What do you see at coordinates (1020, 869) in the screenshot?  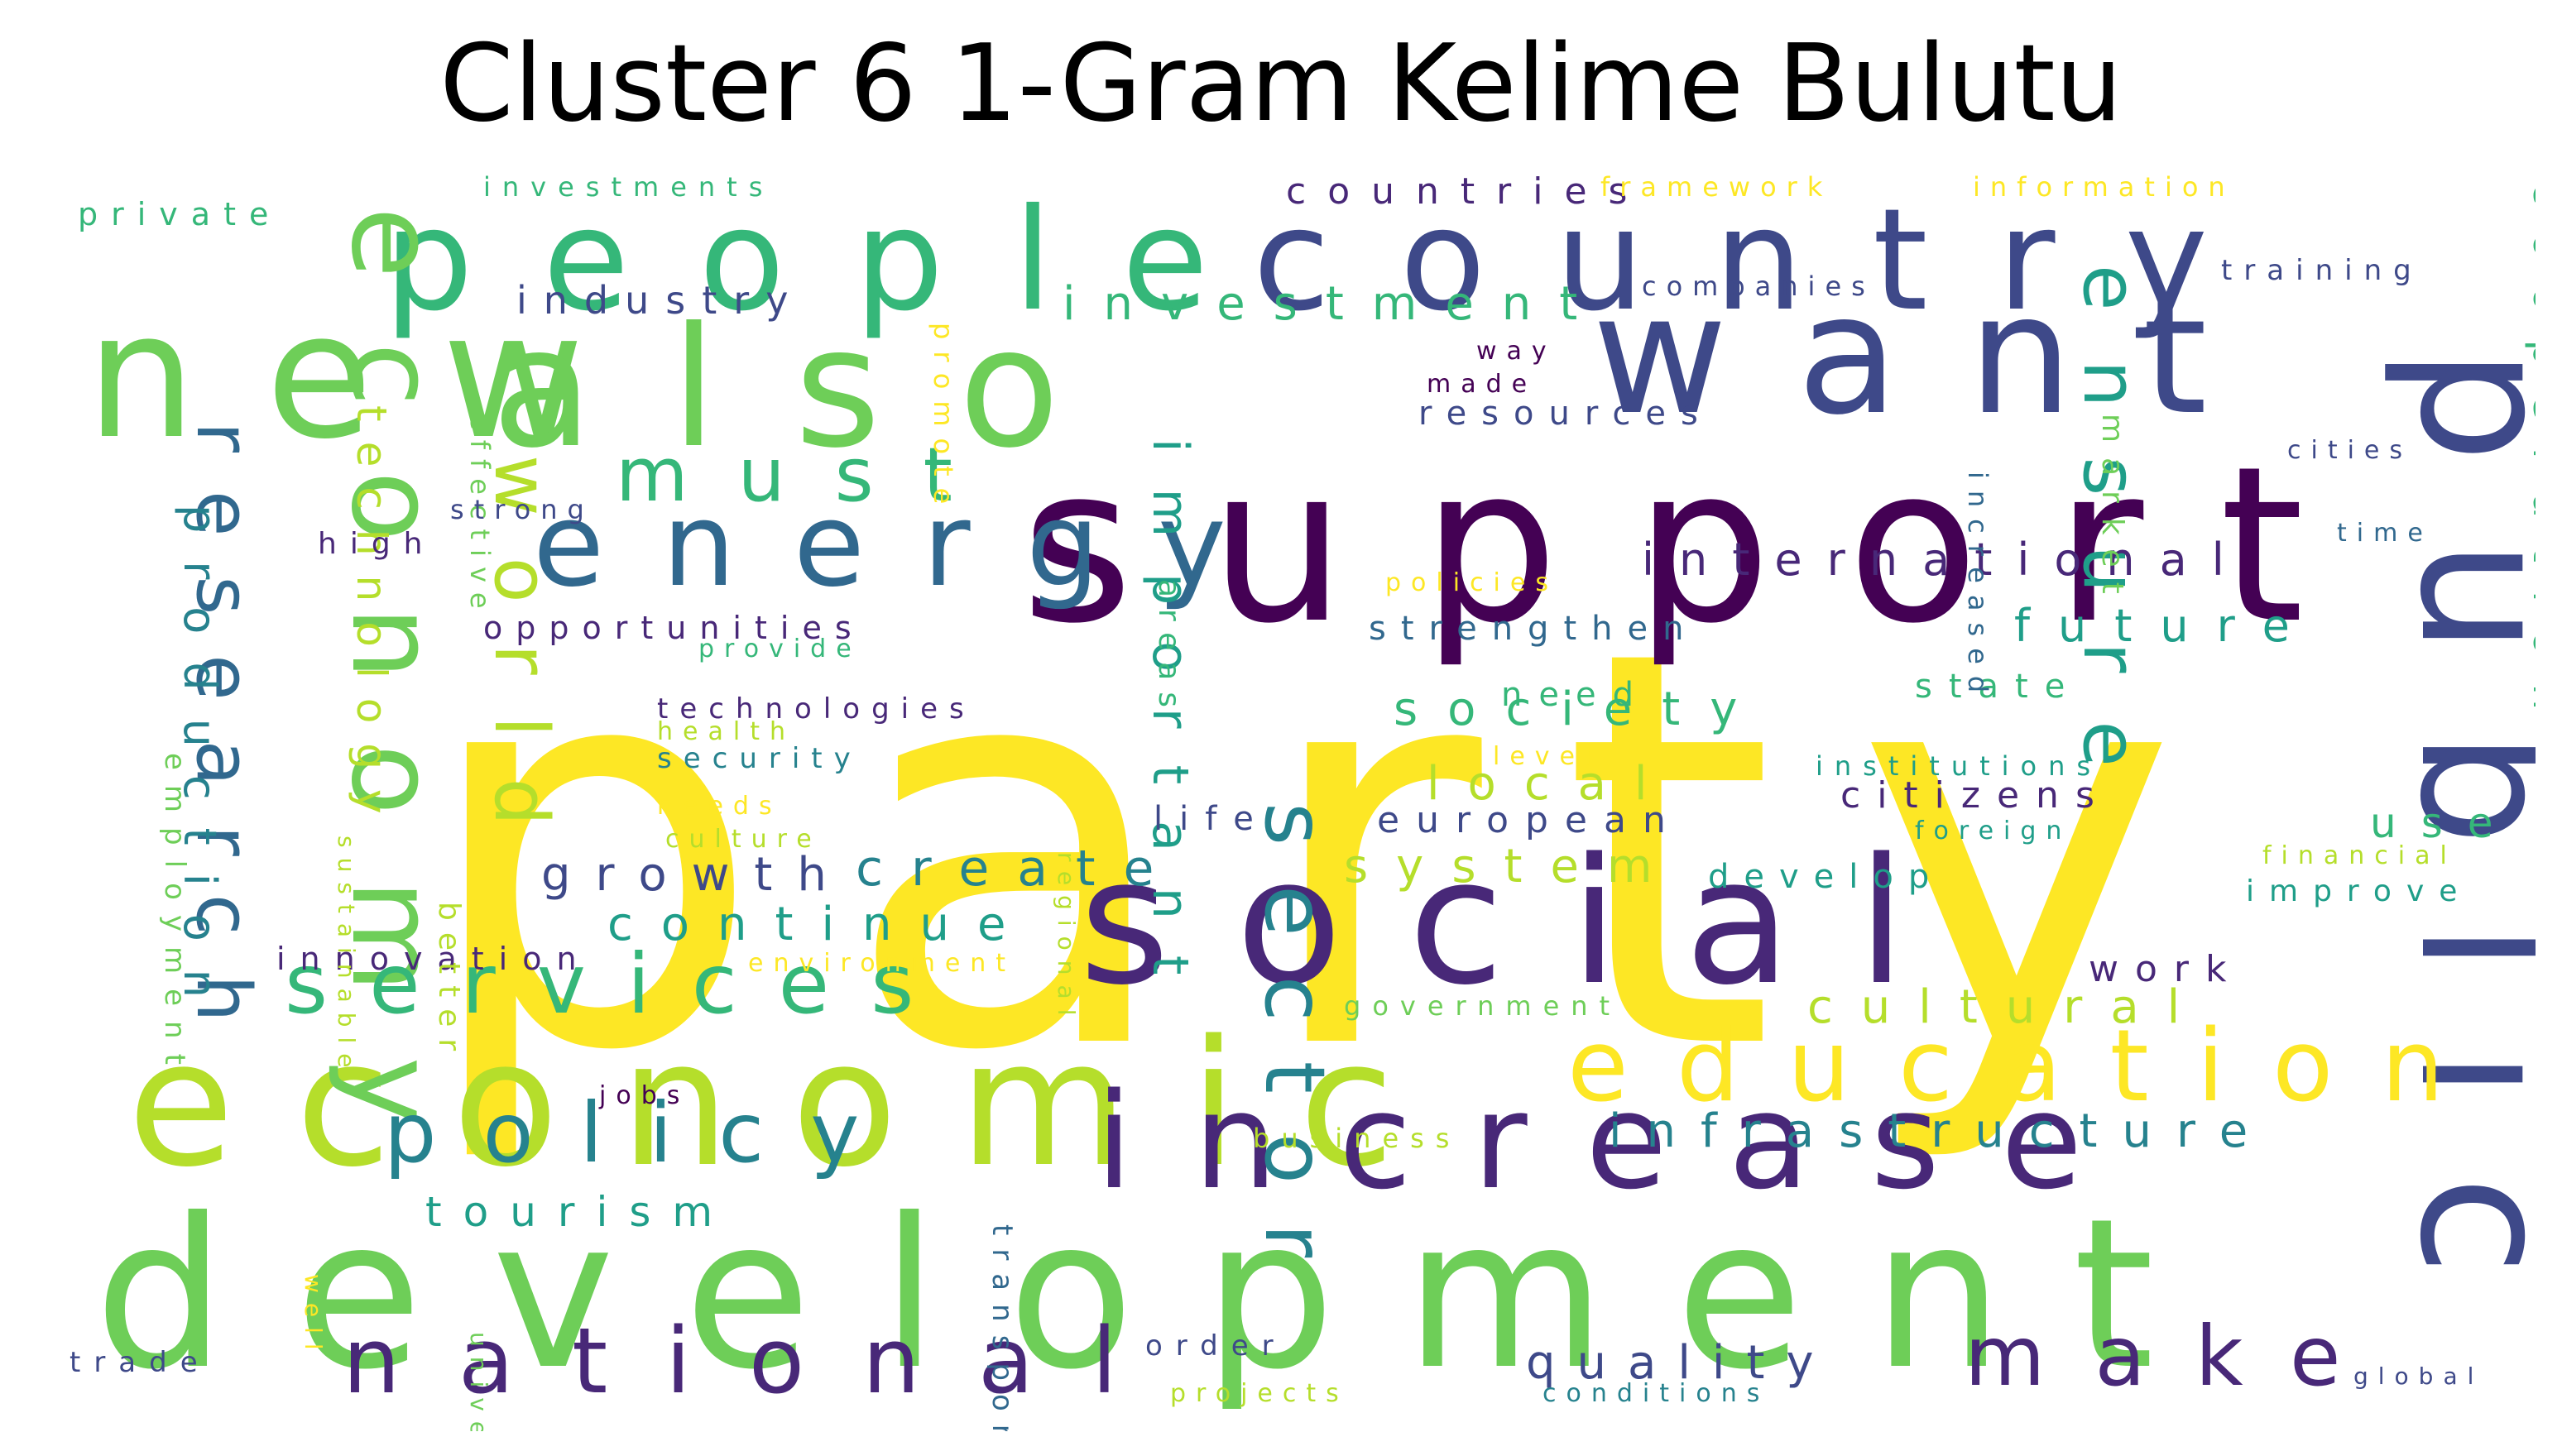 I see `word-create: create` at bounding box center [1020, 869].